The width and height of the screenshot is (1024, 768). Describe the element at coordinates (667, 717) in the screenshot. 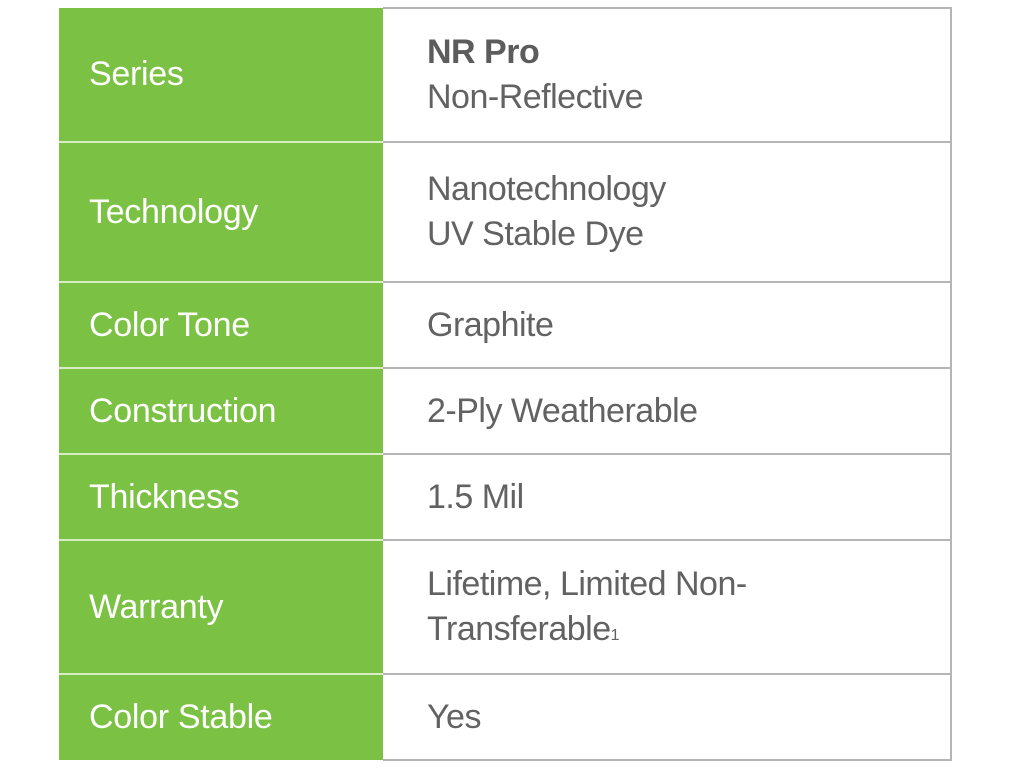

I see `row-value: Yes` at that location.